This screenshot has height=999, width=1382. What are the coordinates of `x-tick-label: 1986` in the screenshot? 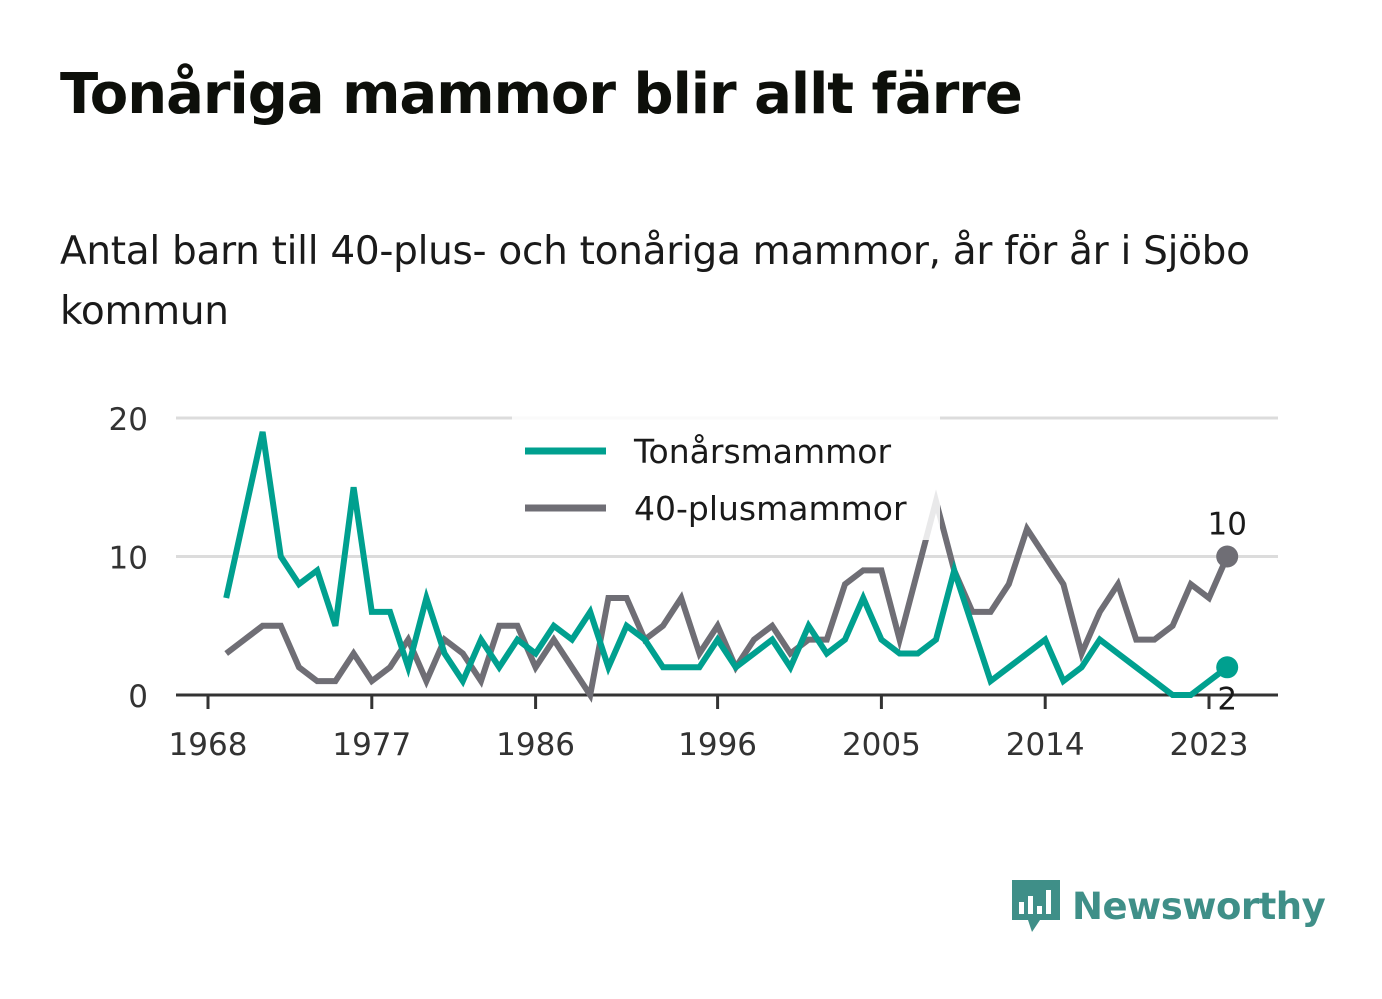 It's located at (535, 745).